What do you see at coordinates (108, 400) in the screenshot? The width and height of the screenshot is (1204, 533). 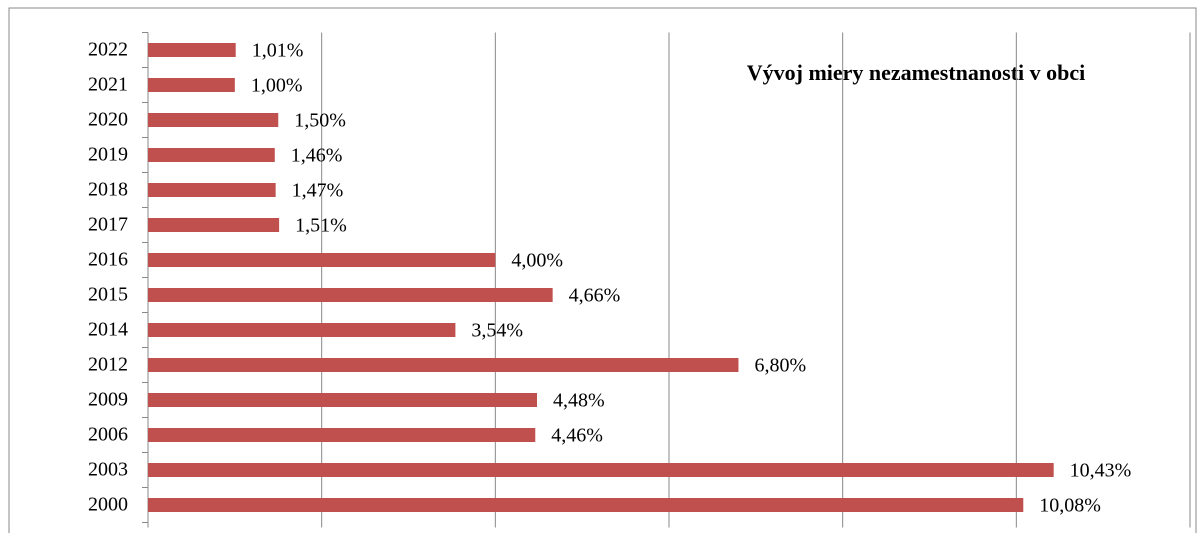 I see `y-tick-label: 2009` at bounding box center [108, 400].